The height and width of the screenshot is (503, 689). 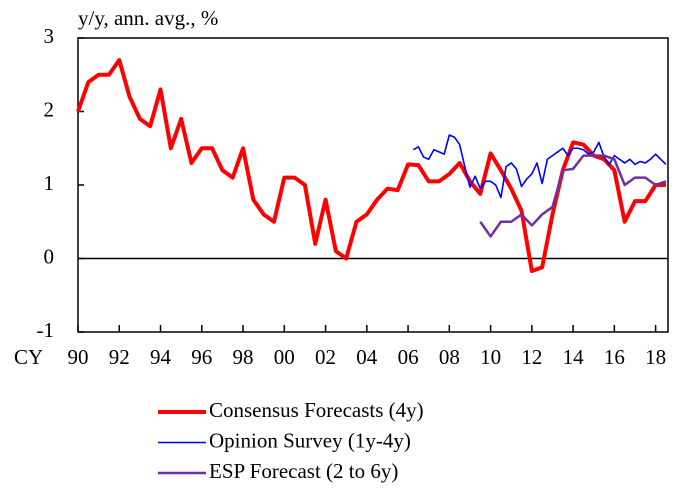 I want to click on y-tick-label: 2, so click(x=49, y=109).